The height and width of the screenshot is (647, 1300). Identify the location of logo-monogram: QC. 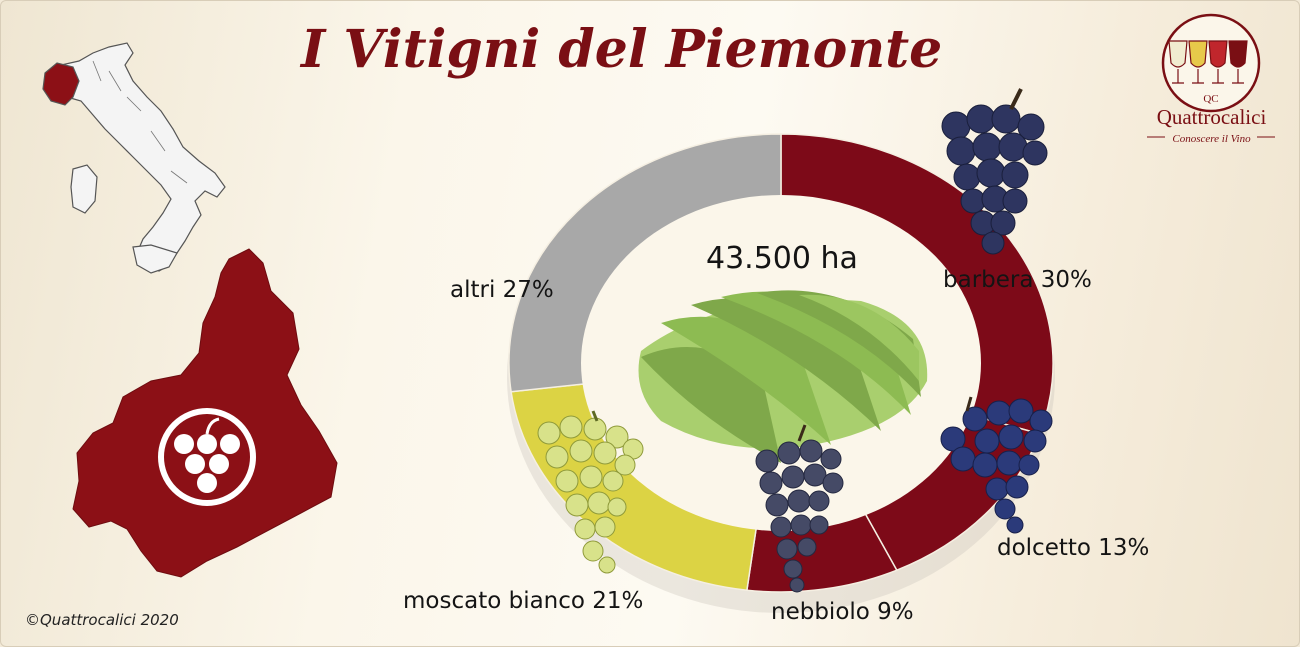
(1210, 99).